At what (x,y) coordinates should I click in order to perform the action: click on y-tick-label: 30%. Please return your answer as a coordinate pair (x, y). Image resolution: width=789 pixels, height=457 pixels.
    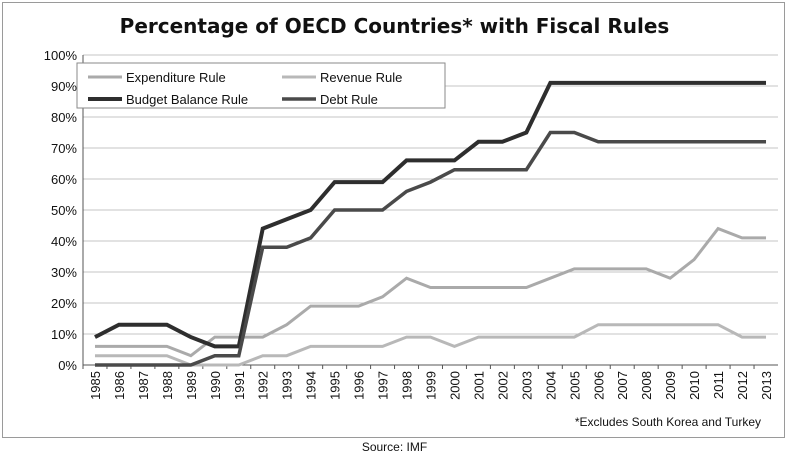
    Looking at the image, I should click on (64, 272).